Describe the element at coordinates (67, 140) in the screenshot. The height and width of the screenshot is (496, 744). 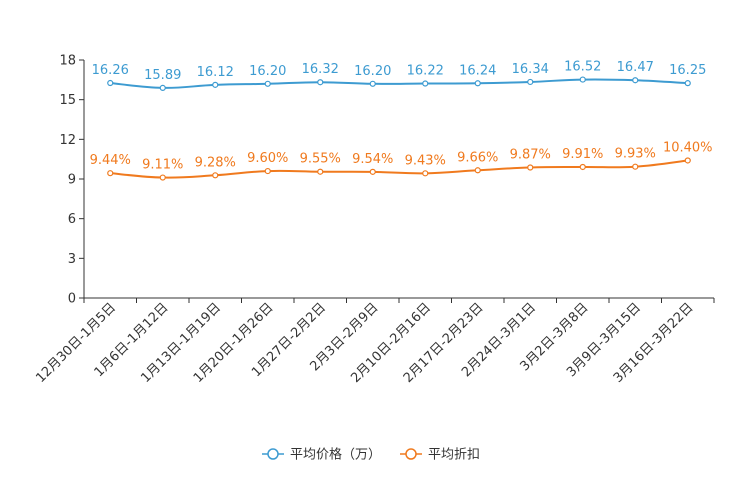
I see `y-tick-label: 12` at that location.